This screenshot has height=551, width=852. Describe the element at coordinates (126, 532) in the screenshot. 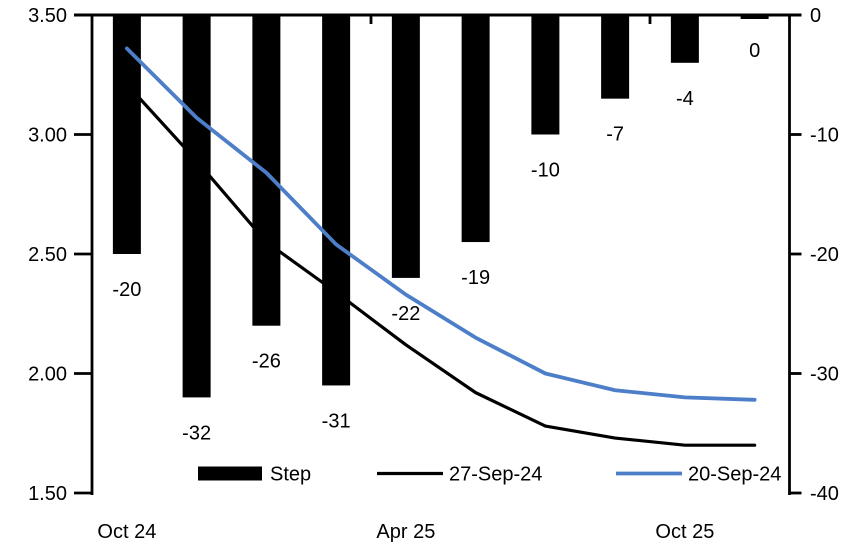

I see `x-axis-label: Oct 24` at that location.